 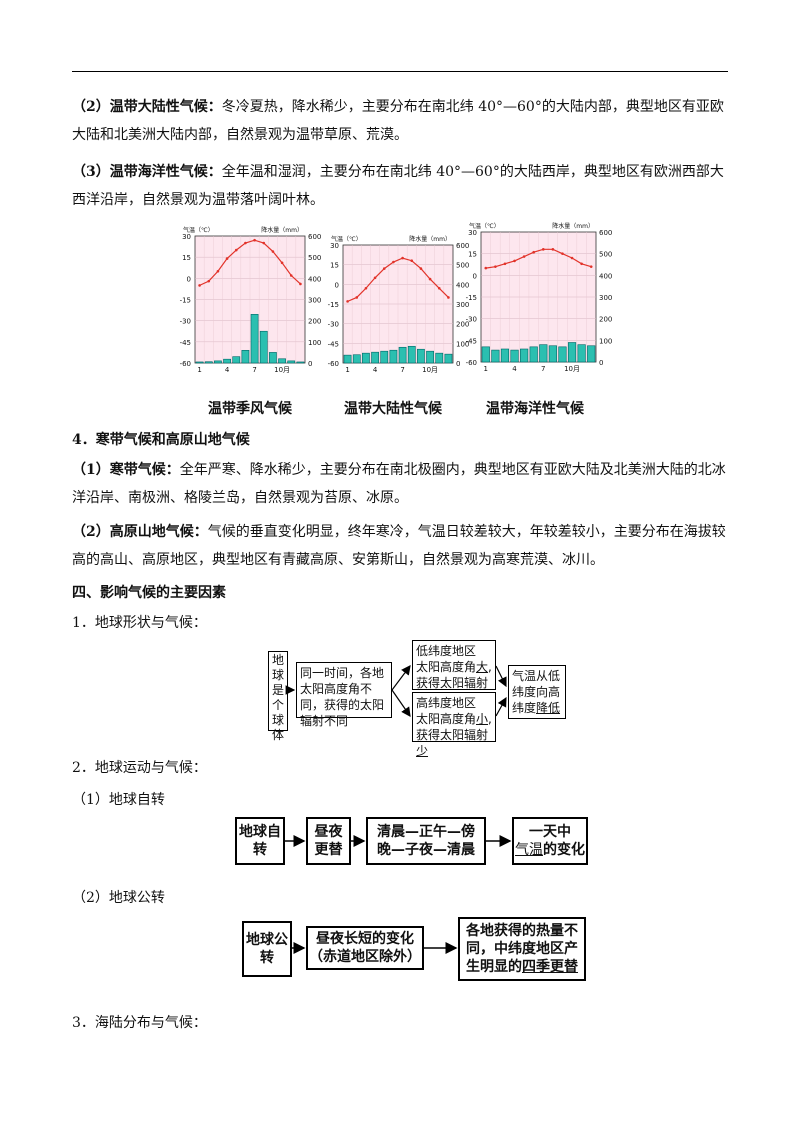 I want to click on monsoon-y-left-tick: 15, so click(x=186, y=258).